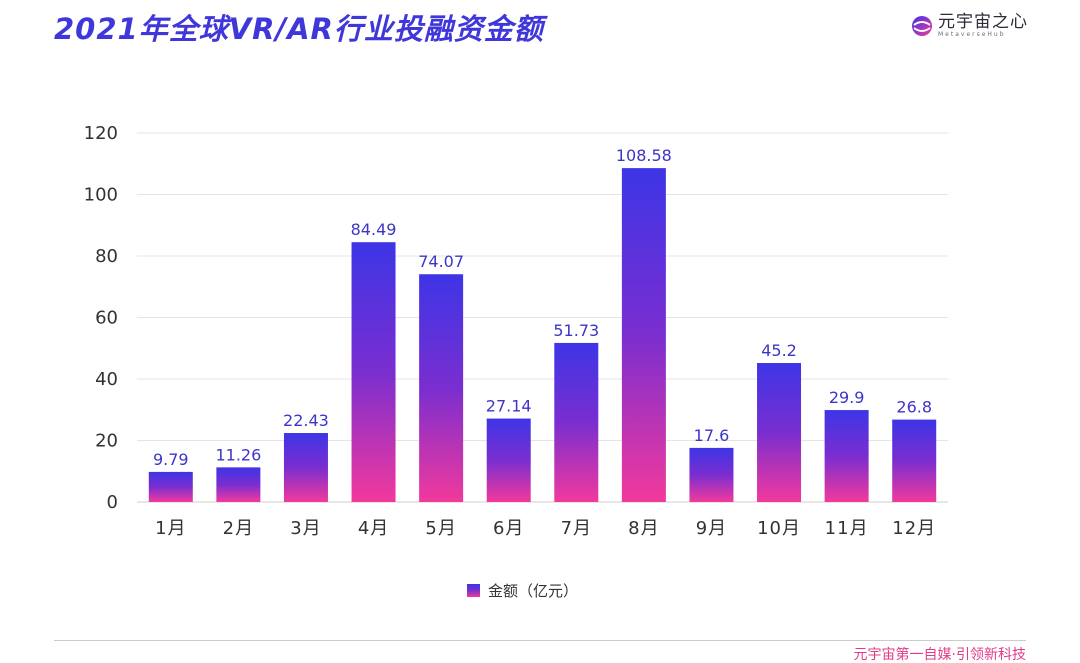  What do you see at coordinates (711, 528) in the screenshot?
I see `x-tick-label: 9月` at bounding box center [711, 528].